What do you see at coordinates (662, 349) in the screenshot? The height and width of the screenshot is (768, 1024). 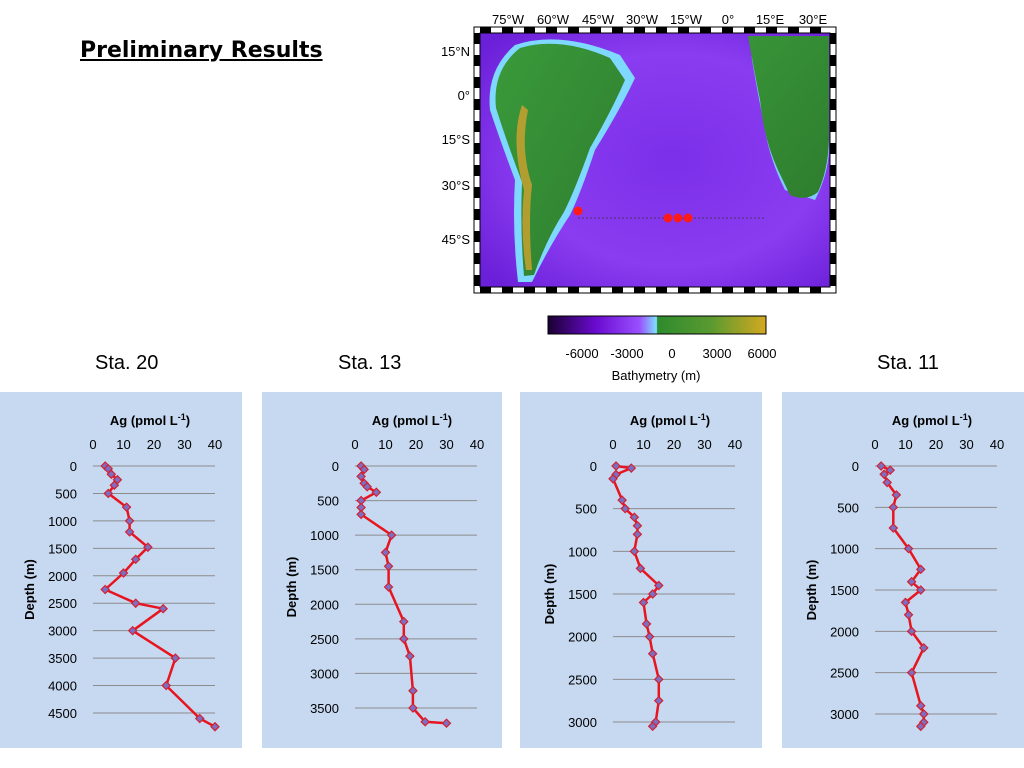 I see `bathymetry-colorbar: -6000 -3000 0 3000 6000 Bathymetry (m)` at bounding box center [662, 349].